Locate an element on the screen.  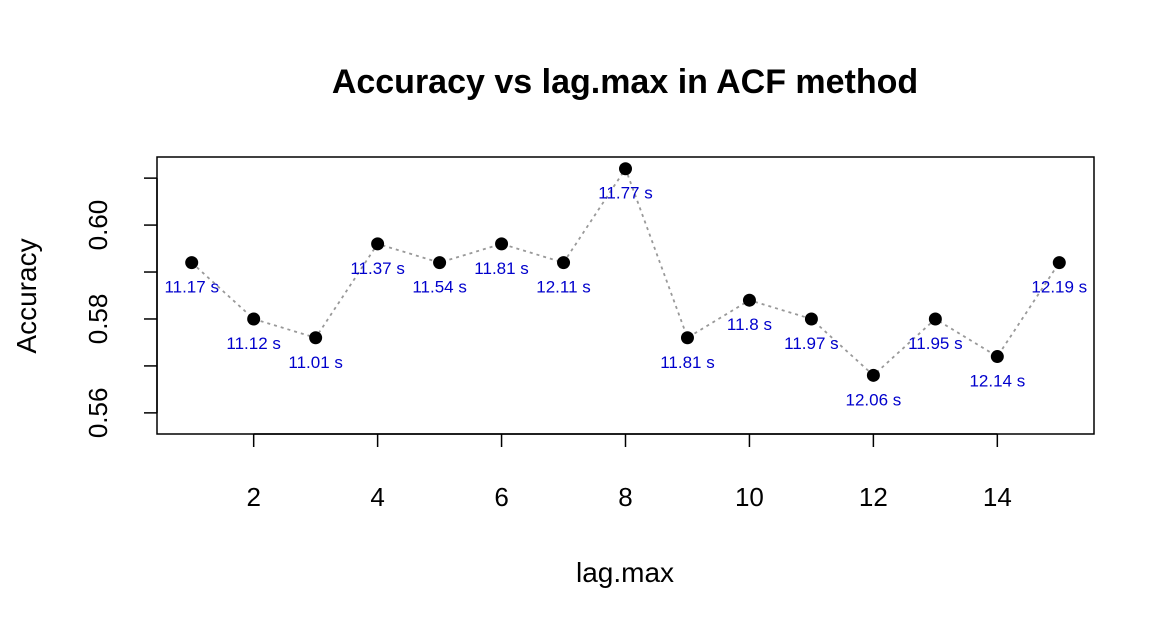
point-label: 12.06 s is located at coordinates (874, 399).